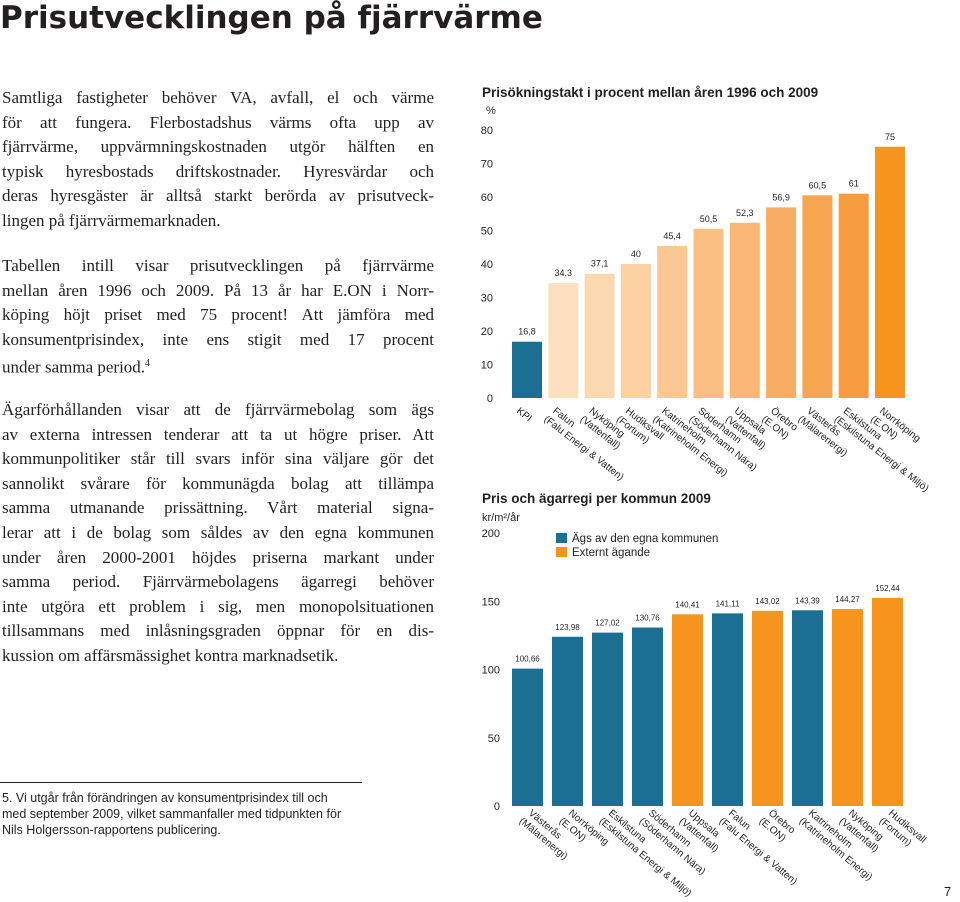  What do you see at coordinates (948, 891) in the screenshot?
I see `page-number: 7` at bounding box center [948, 891].